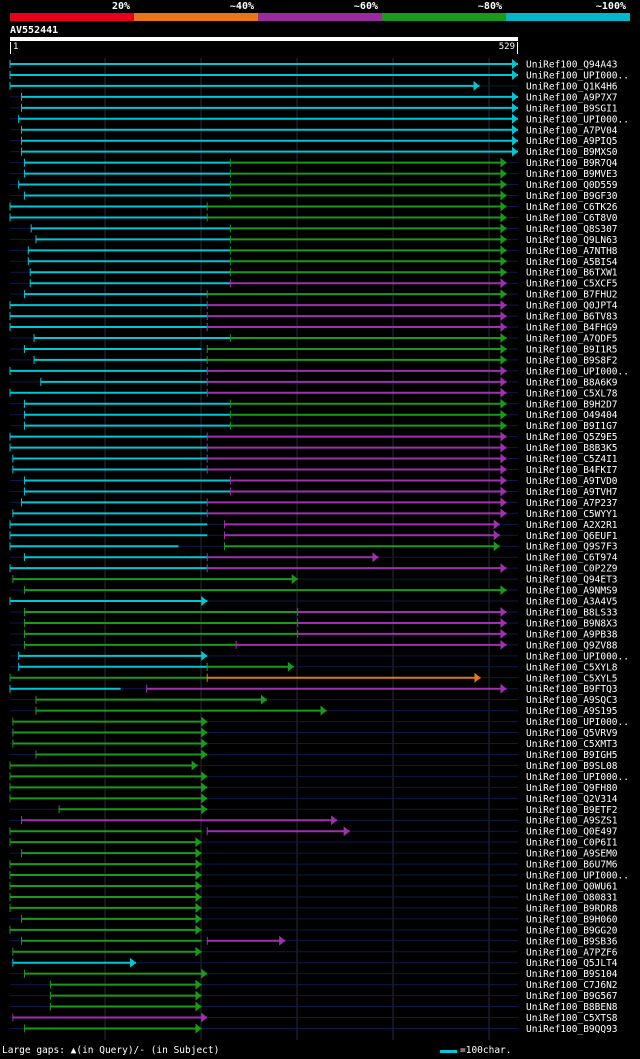 The height and width of the screenshot is (1059, 640). Describe the element at coordinates (572, 152) in the screenshot. I see `hit-label: UniRef100_B9MXS0` at that location.